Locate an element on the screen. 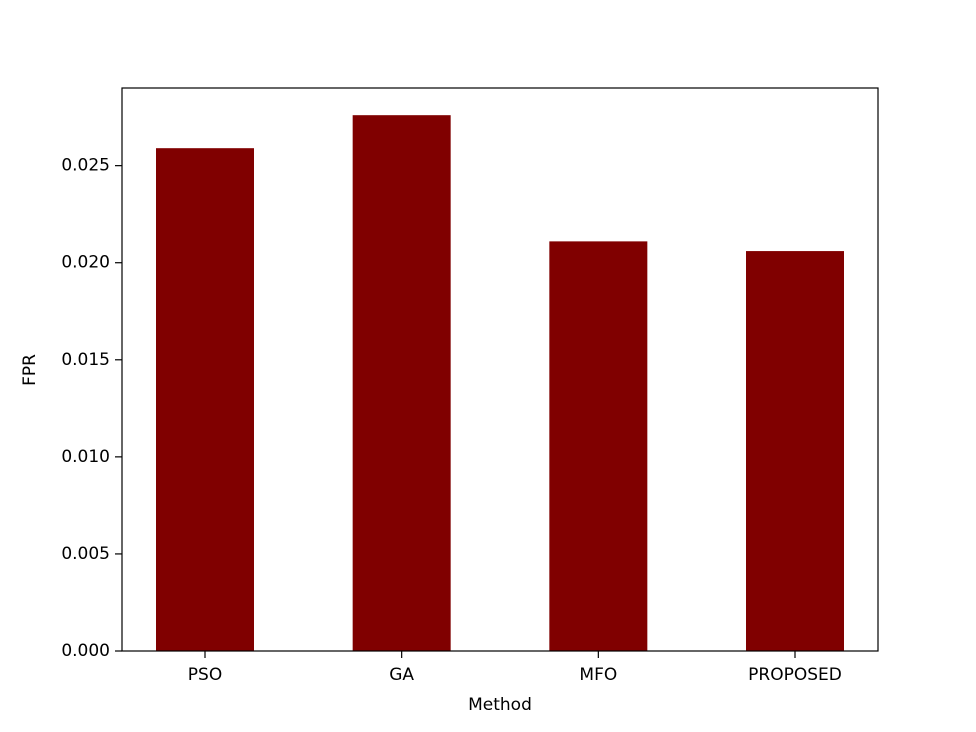 Image resolution: width=976 pixels, height=732 pixels. y-tick-label: 0.015 is located at coordinates (85, 360).